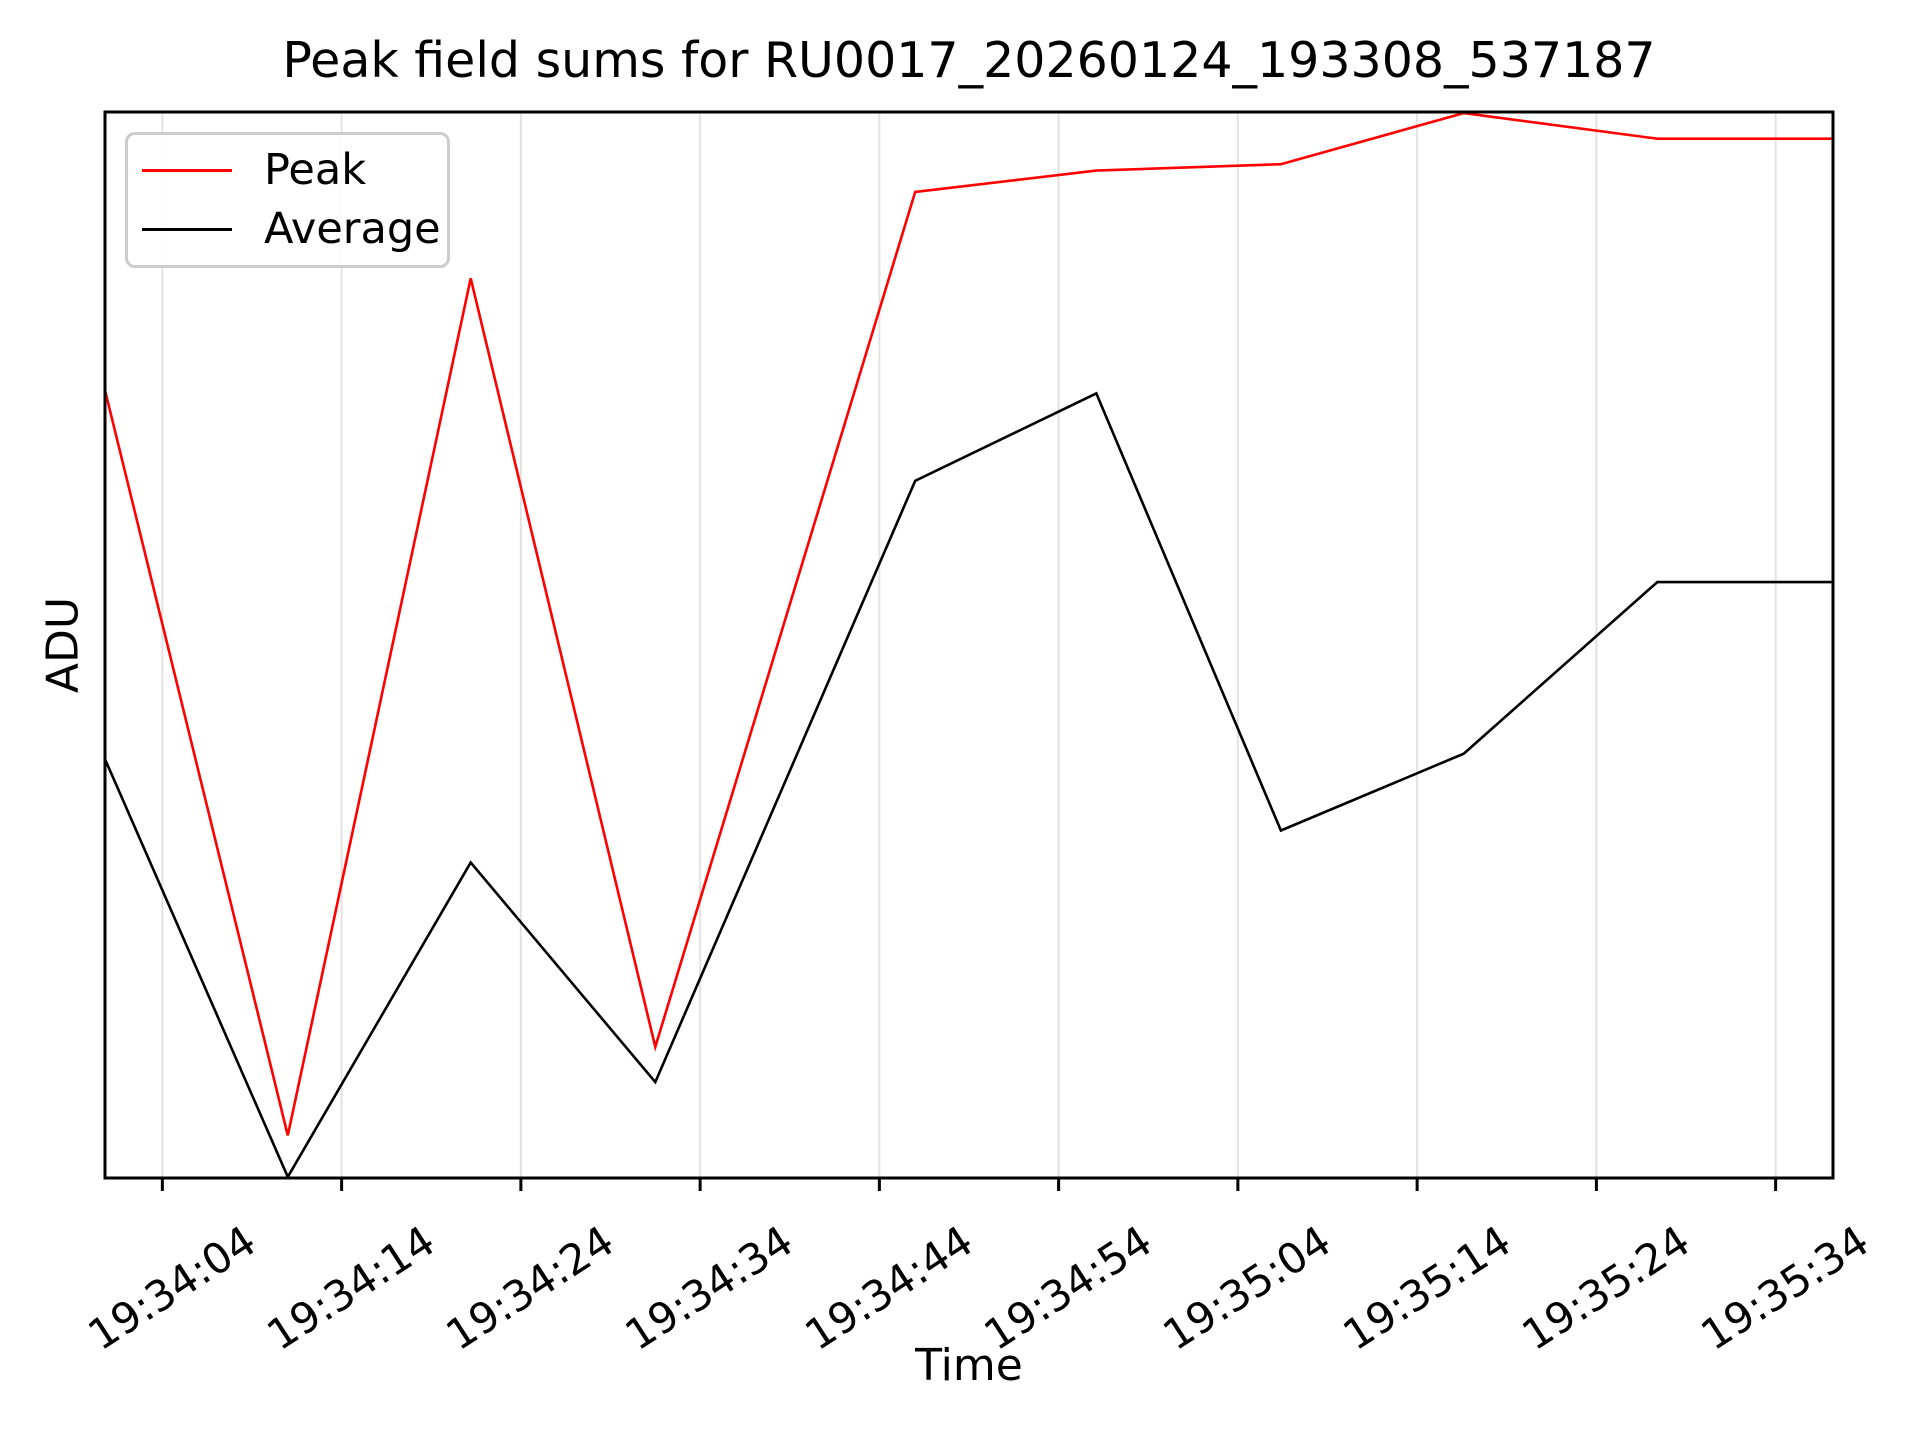  What do you see at coordinates (969, 1365) in the screenshot?
I see `x-axis-label: Time` at bounding box center [969, 1365].